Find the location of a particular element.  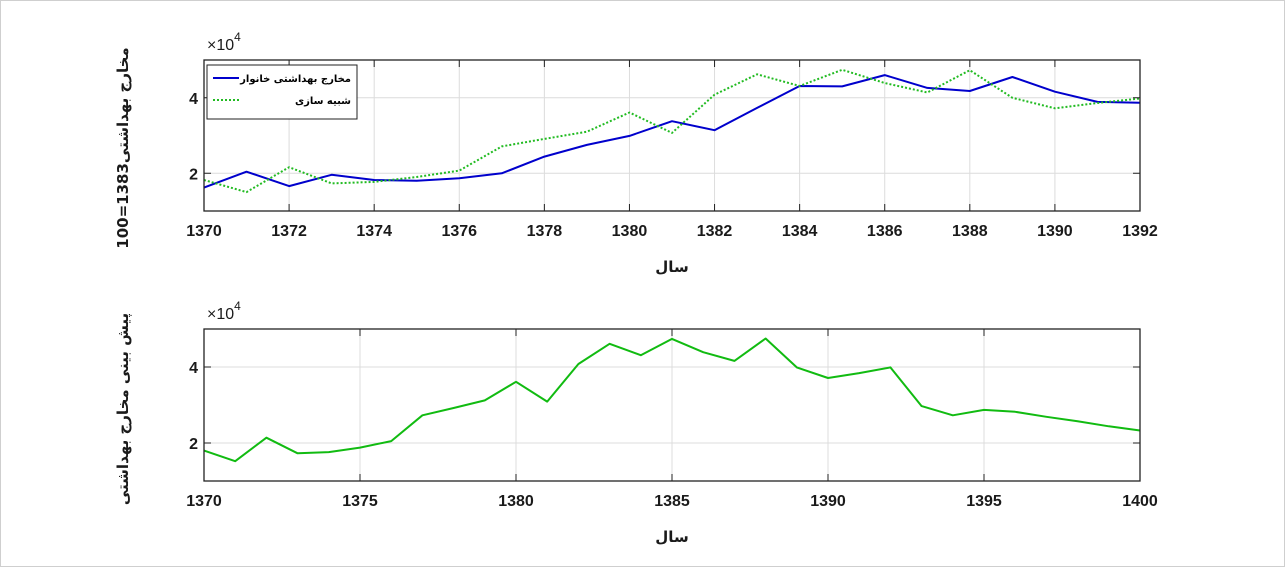

x-tick-label: 1384 is located at coordinates (800, 231).